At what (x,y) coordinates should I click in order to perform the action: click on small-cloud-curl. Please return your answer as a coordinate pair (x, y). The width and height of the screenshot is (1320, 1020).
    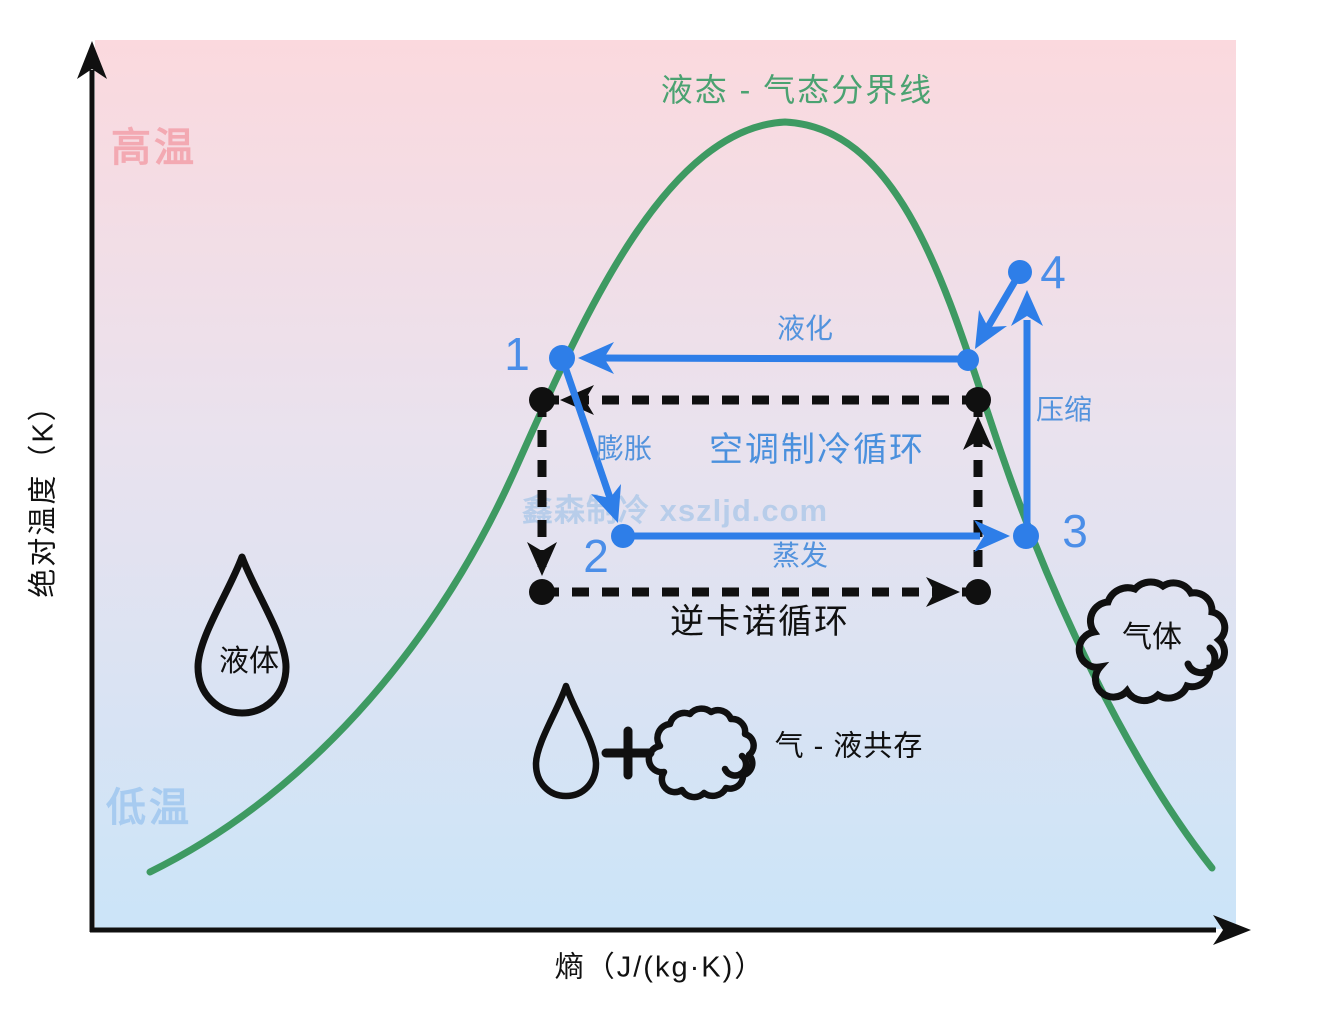
    Looking at the image, I should click on (735, 765).